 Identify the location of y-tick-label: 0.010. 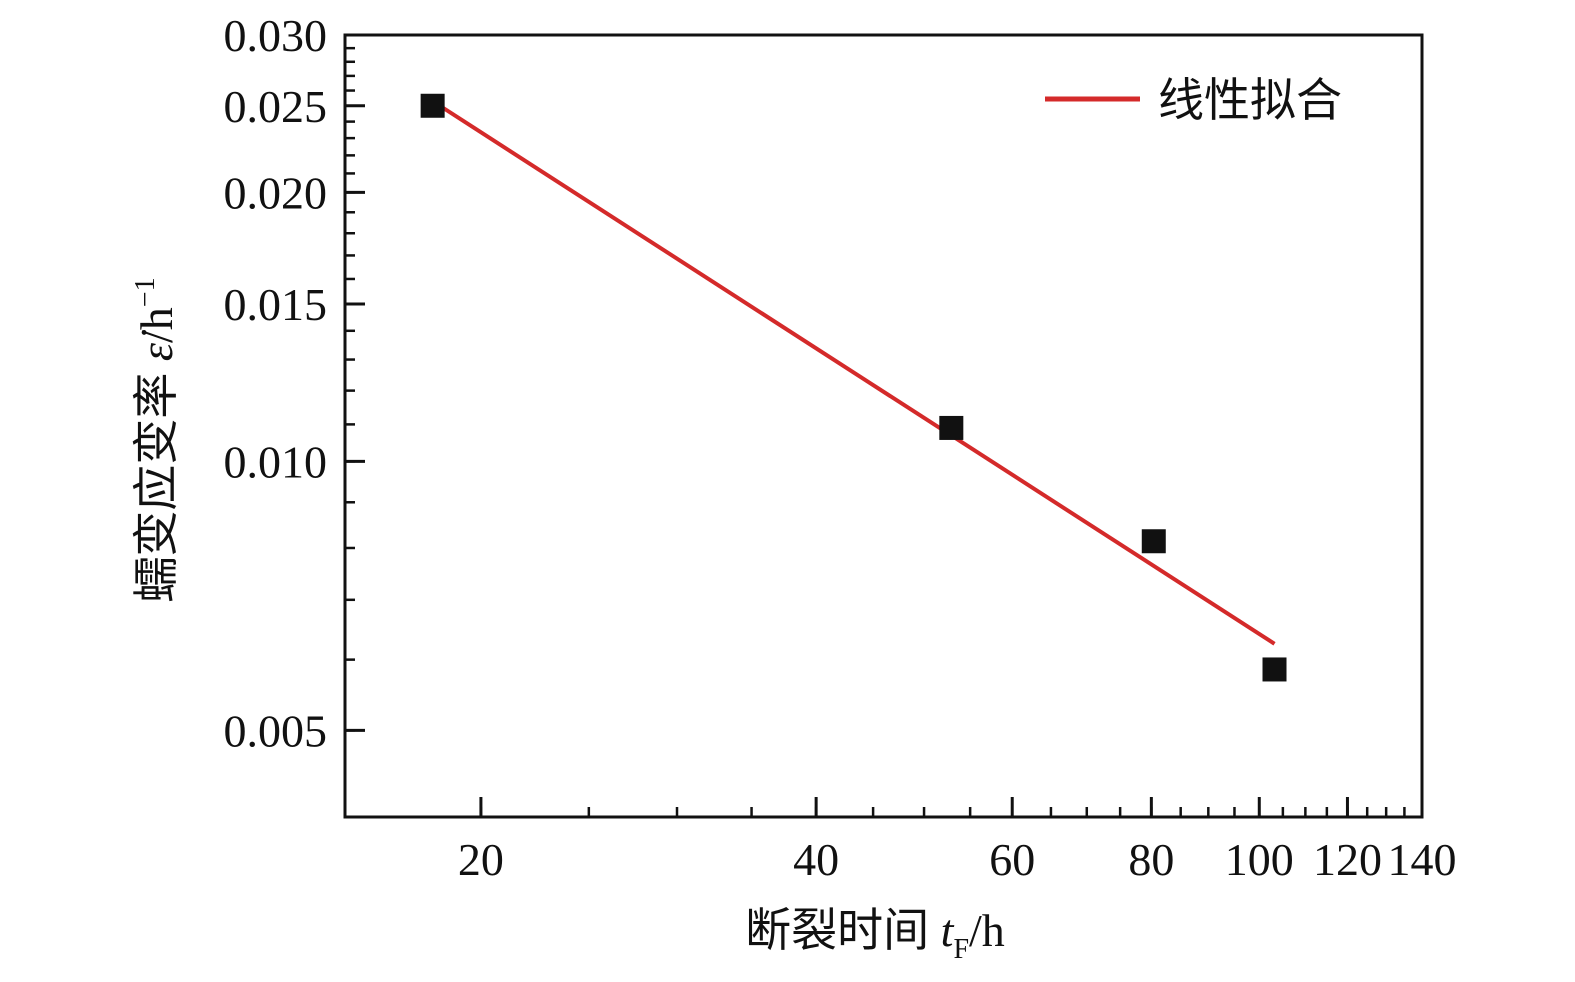
(276, 461).